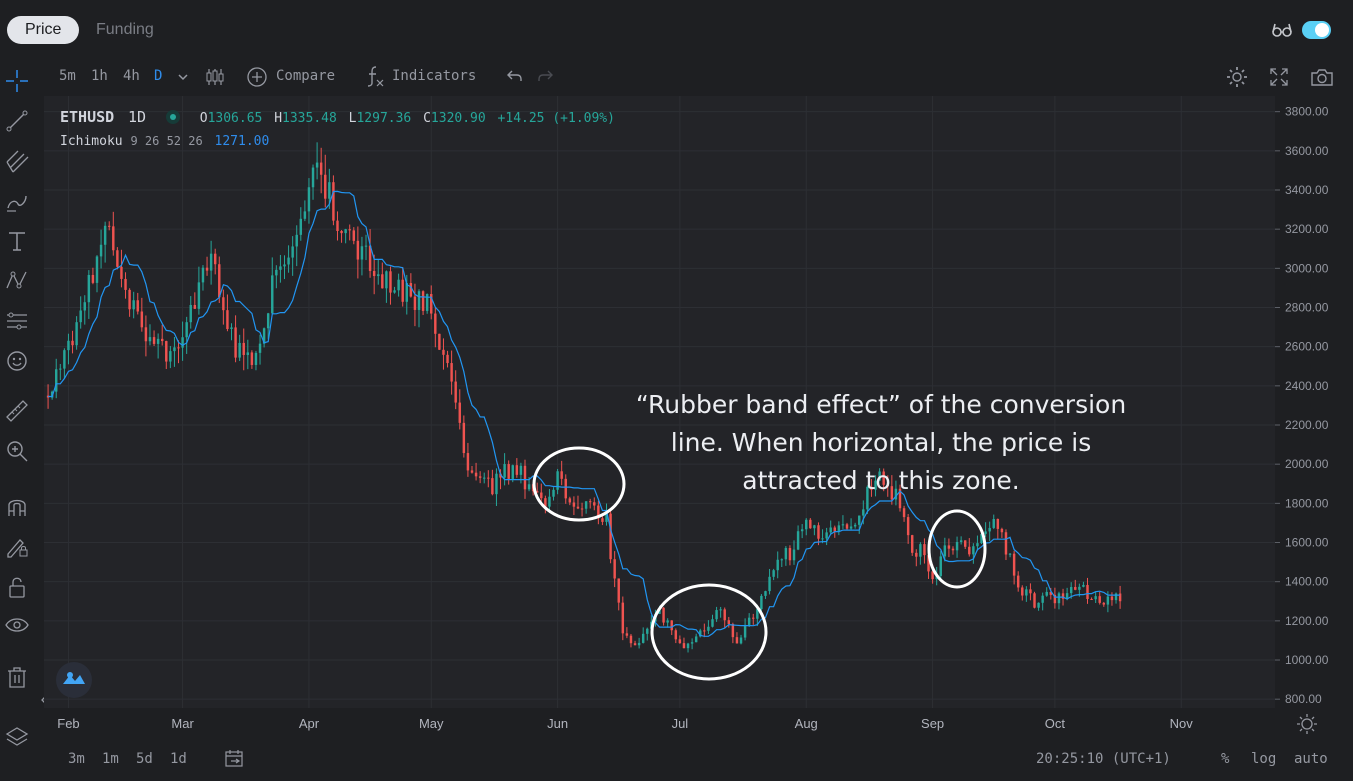 This screenshot has width=1353, height=781. What do you see at coordinates (242, 141) in the screenshot?
I see `indicator-value: 1271.00` at bounding box center [242, 141].